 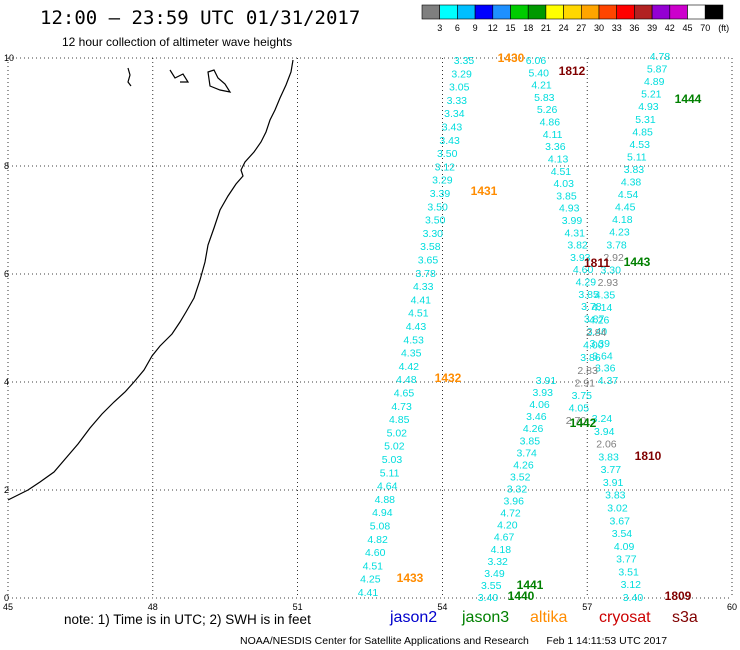 What do you see at coordinates (464, 61) in the screenshot?
I see `swh-value: 3.35` at bounding box center [464, 61].